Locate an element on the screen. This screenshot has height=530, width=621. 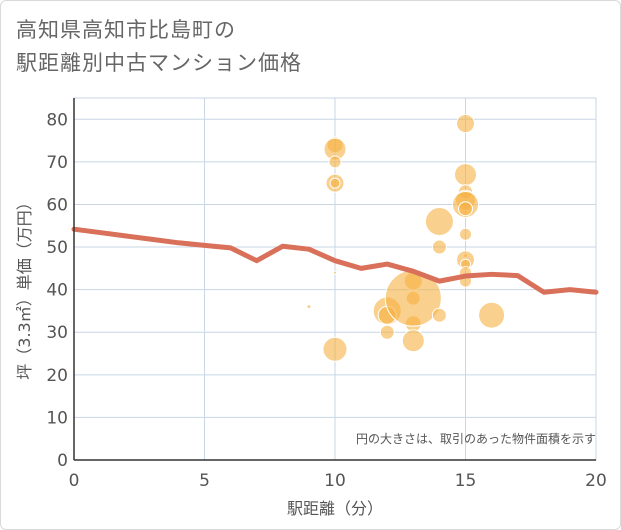
y-tick-label: 60 is located at coordinates (57, 205).